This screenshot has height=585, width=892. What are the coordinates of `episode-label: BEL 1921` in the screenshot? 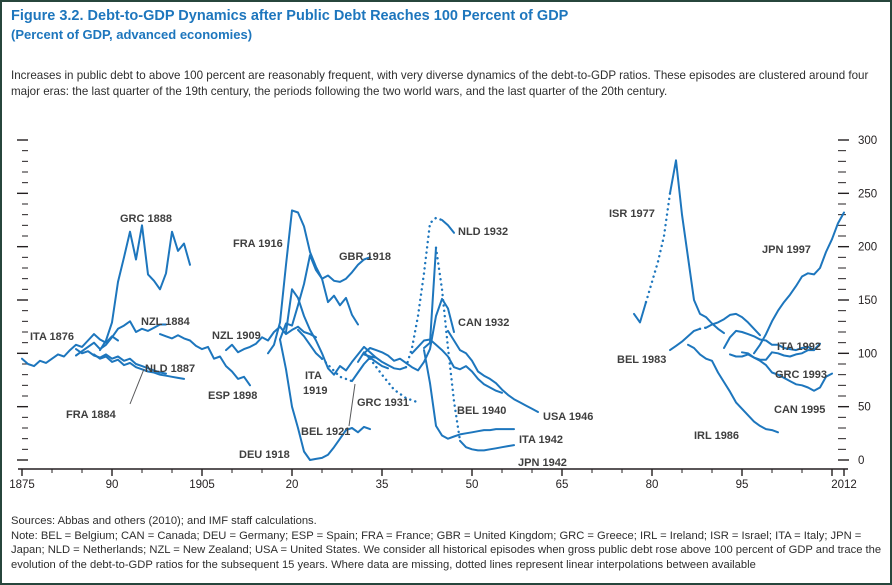 It's located at (325, 432).